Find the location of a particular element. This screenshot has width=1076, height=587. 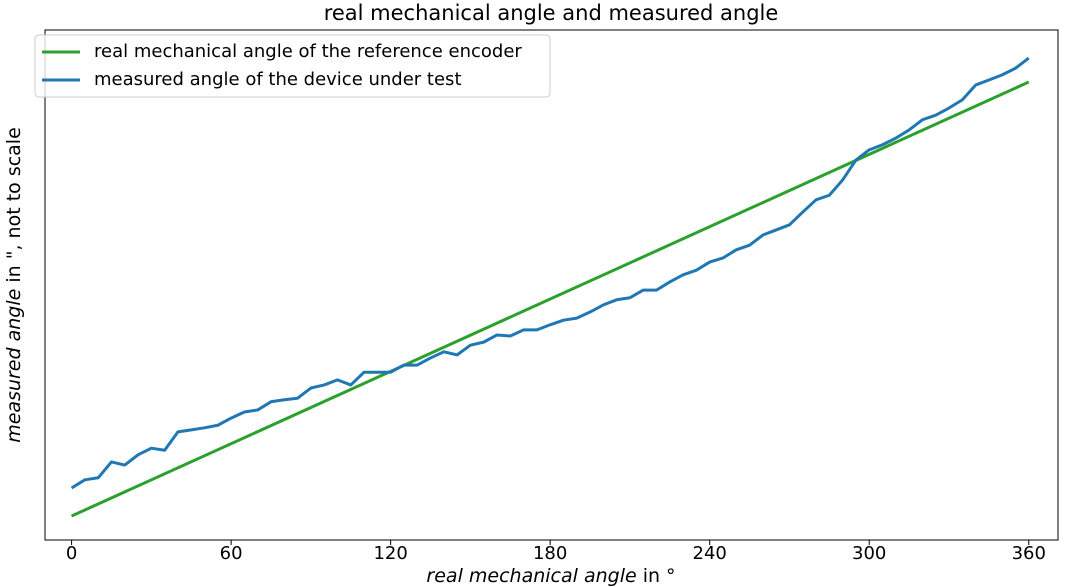

y-axis-label: measured angle in ", not to scale is located at coordinates (14, 285).